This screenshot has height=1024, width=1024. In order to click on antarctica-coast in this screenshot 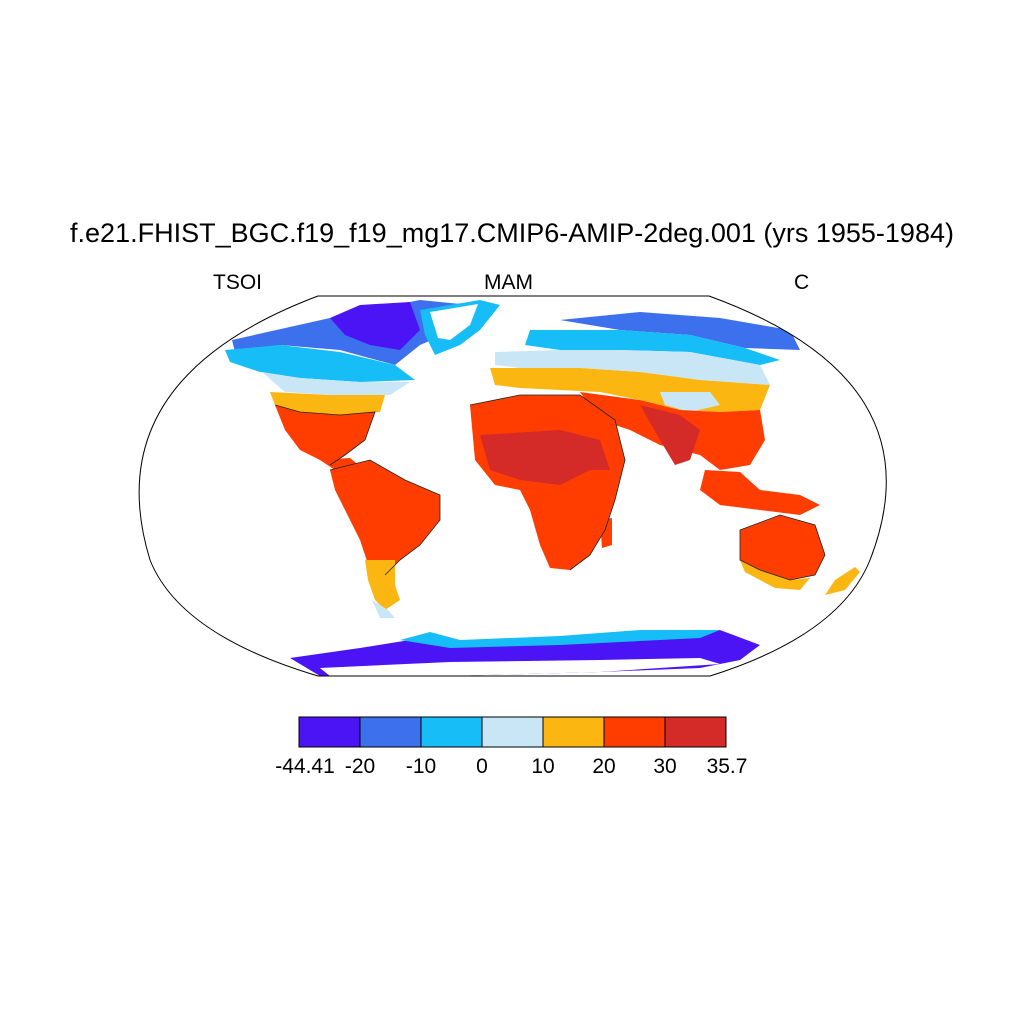, I will do `click(560, 639)`.